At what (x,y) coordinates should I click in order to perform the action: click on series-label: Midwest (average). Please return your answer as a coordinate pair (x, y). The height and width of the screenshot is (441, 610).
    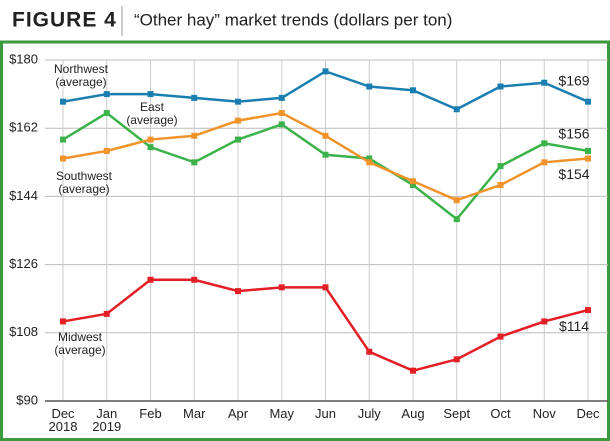
    Looking at the image, I should click on (79, 343).